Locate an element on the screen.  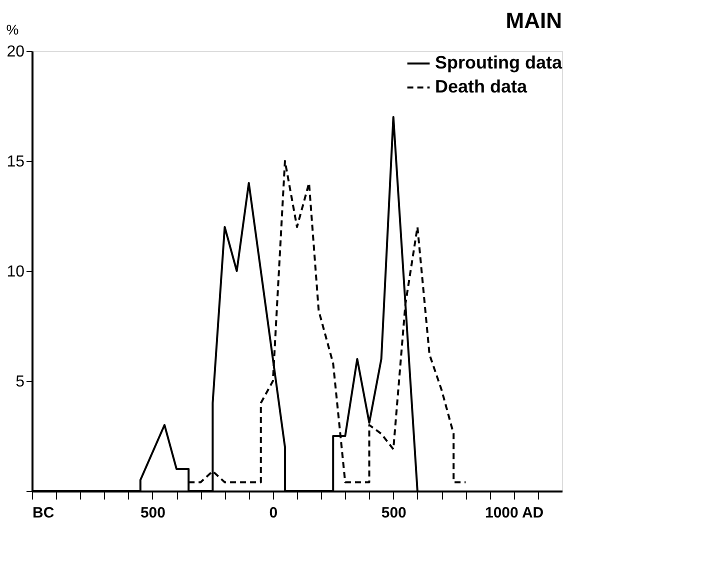
x-tick-label: 0 is located at coordinates (273, 513).